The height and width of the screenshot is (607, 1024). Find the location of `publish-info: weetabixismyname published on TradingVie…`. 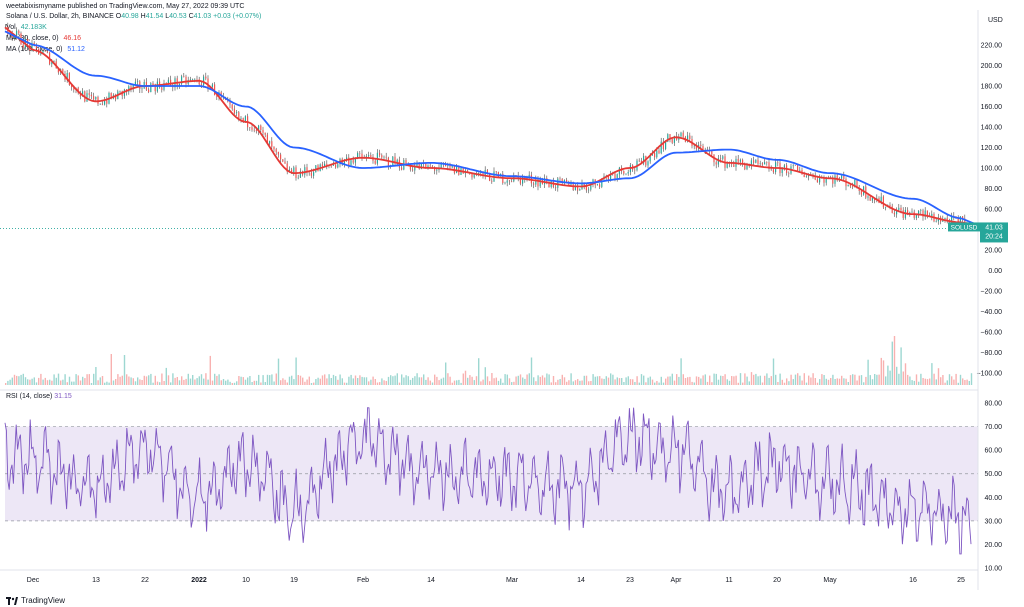

publish-info: weetabixismyname published on TradingVie… is located at coordinates (125, 6).